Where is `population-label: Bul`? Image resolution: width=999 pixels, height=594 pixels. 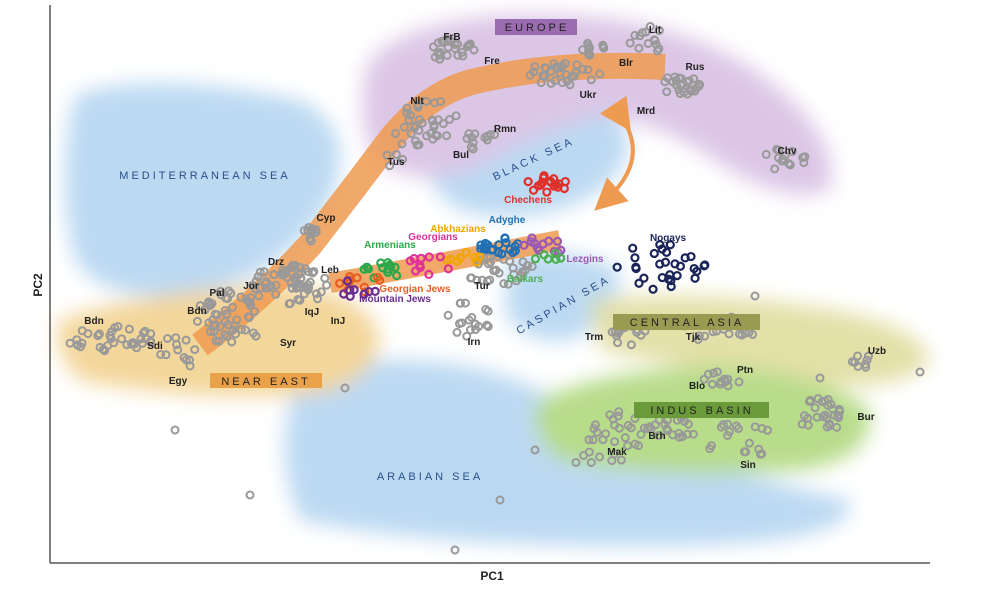
population-label: Bul is located at coordinates (461, 155).